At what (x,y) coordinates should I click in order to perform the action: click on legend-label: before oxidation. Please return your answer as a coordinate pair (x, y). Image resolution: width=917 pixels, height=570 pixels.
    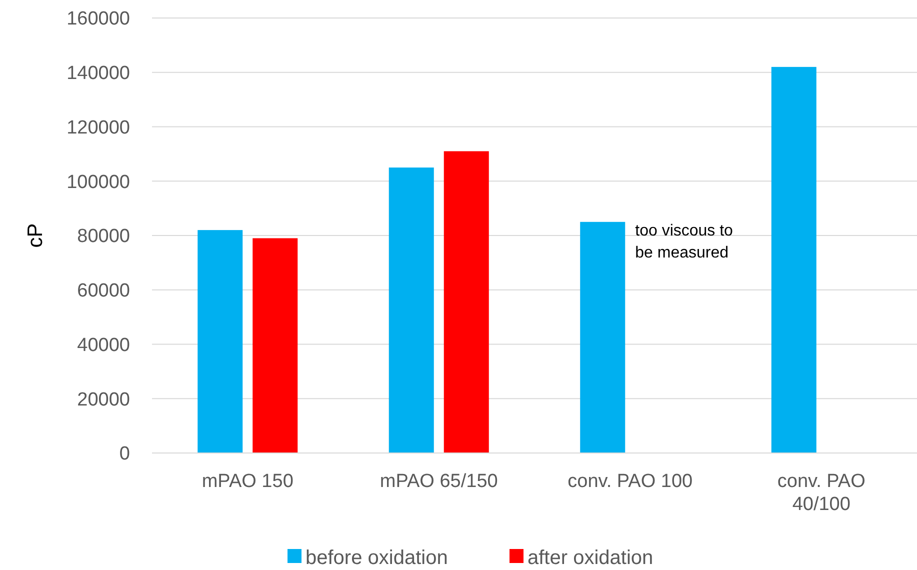
    Looking at the image, I should click on (377, 558).